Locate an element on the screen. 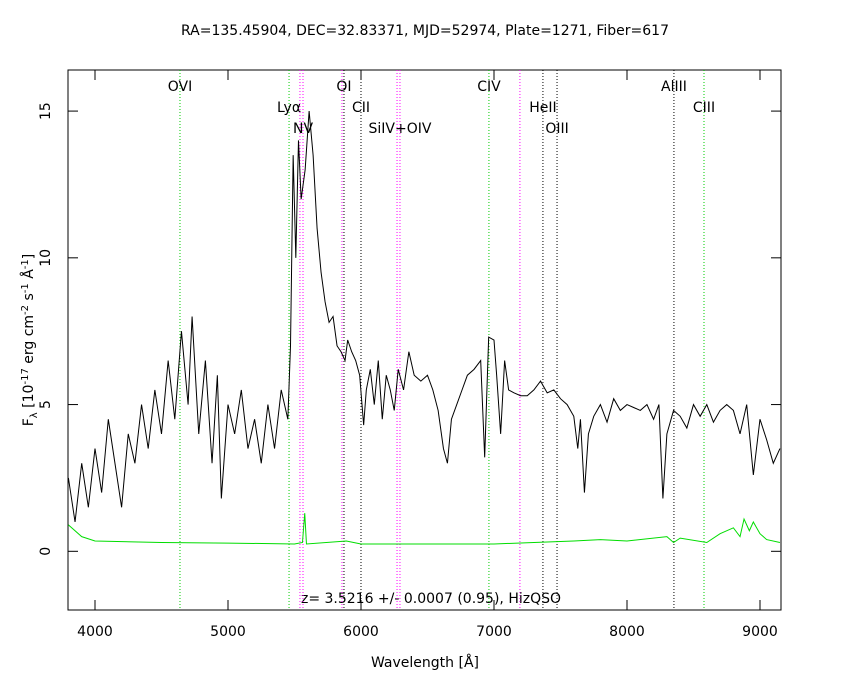 The image size is (850, 680). line-label: HeII is located at coordinates (542, 108).